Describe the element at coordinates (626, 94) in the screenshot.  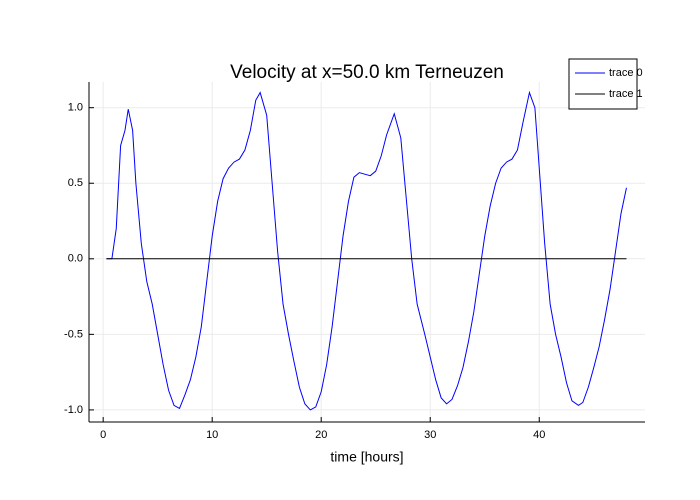
I see `legend-label: trace 1` at that location.